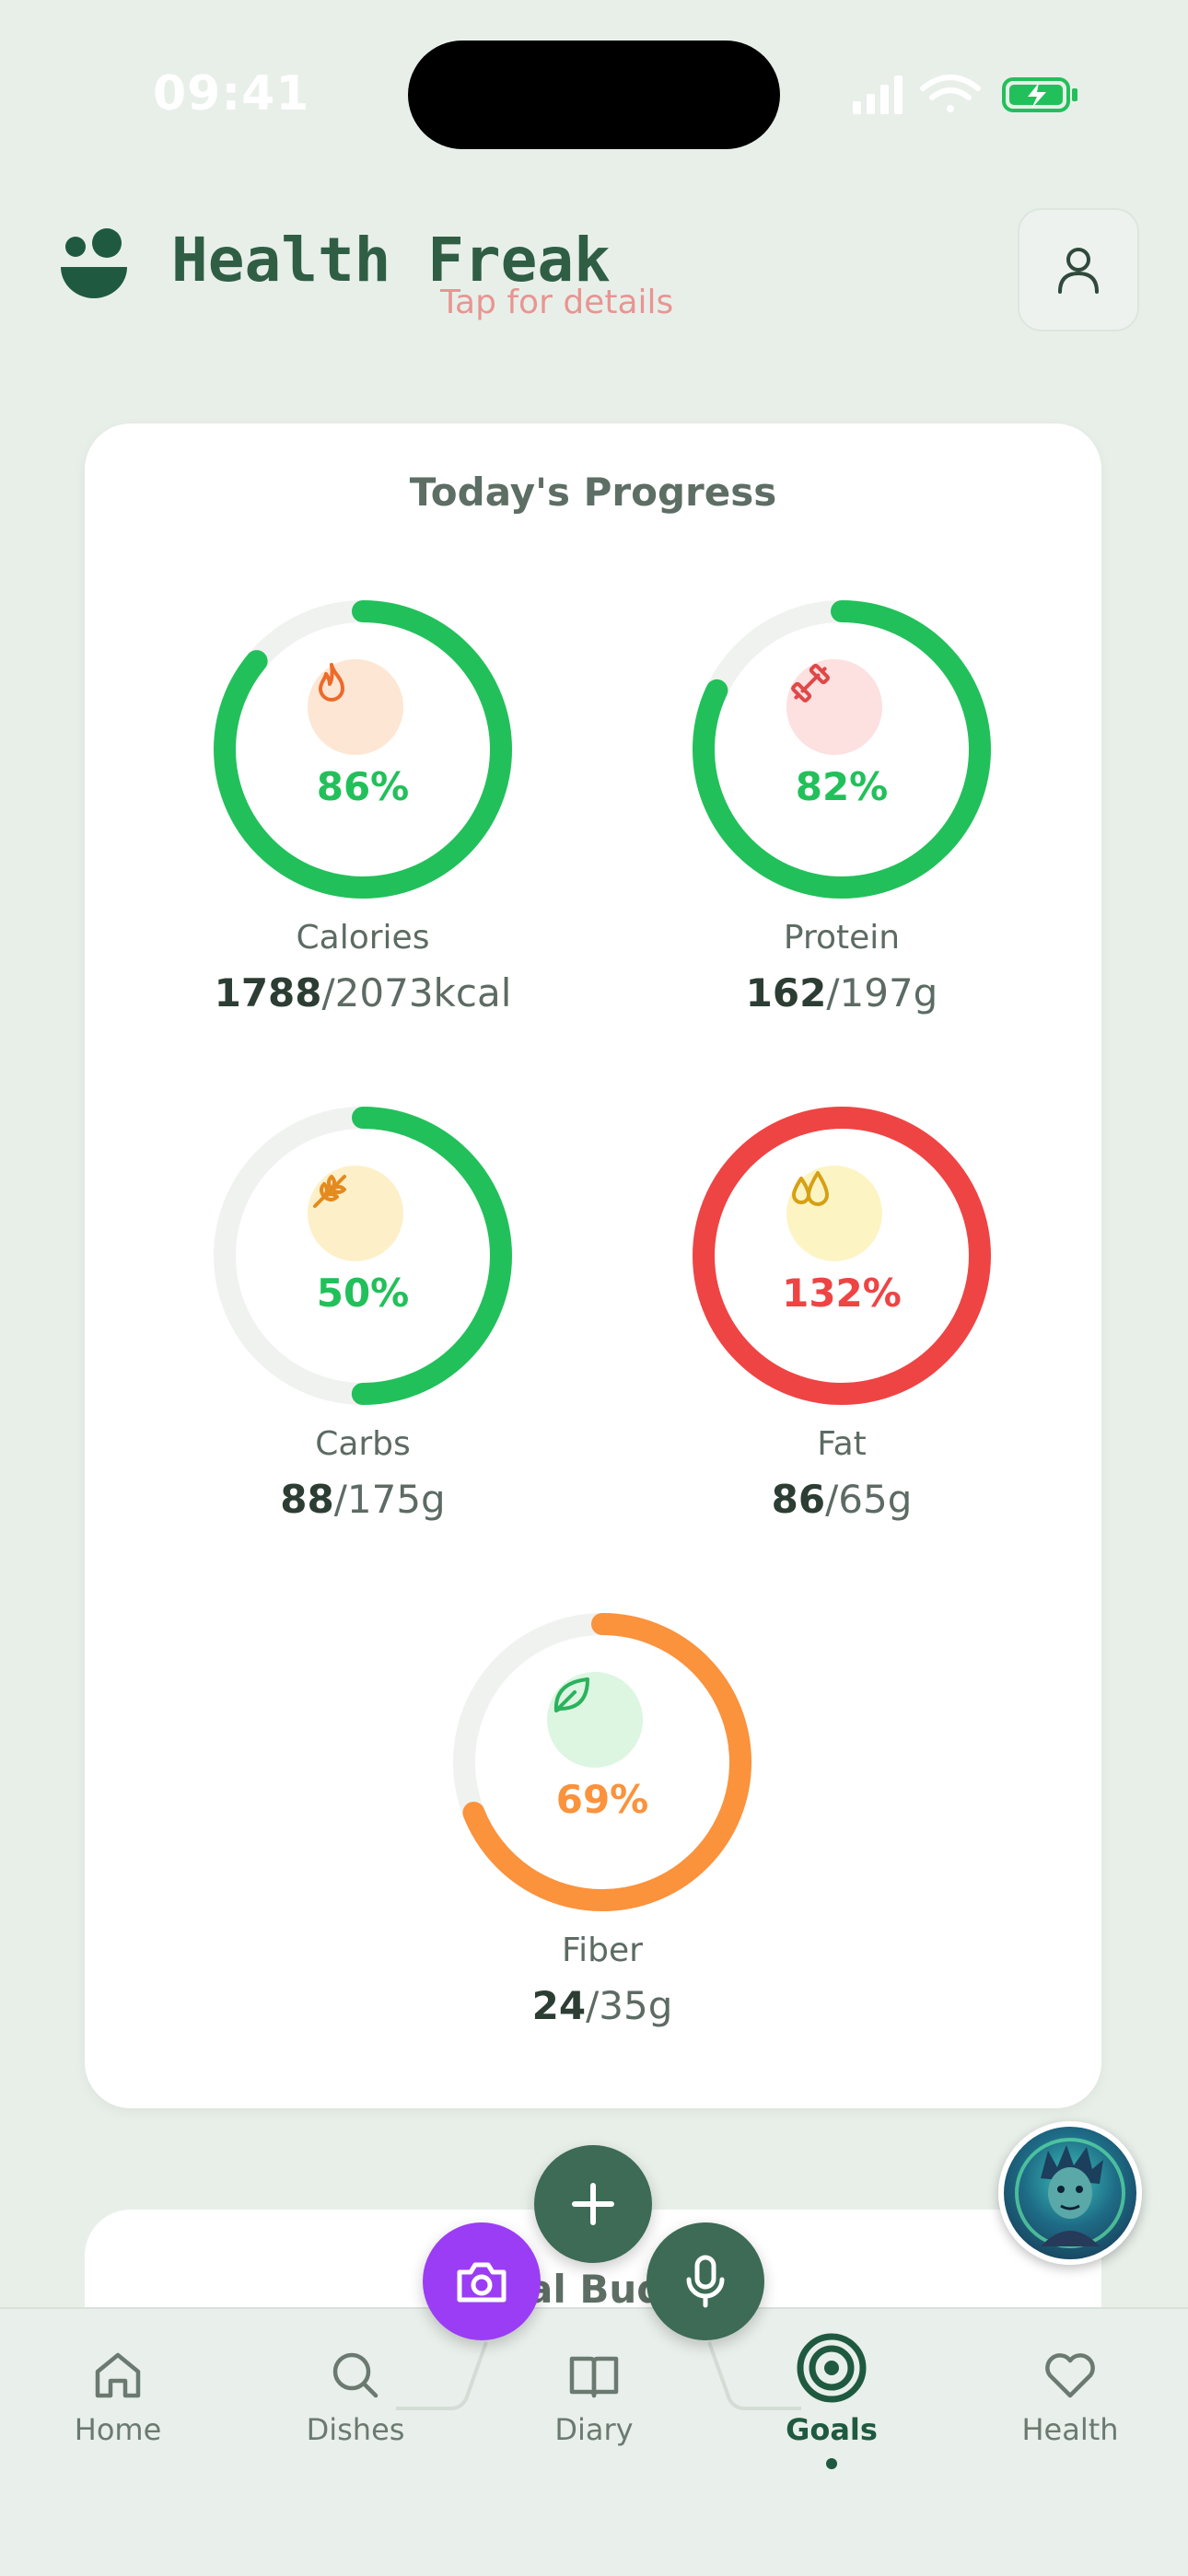  I want to click on avatar-image, so click(1070, 2193).